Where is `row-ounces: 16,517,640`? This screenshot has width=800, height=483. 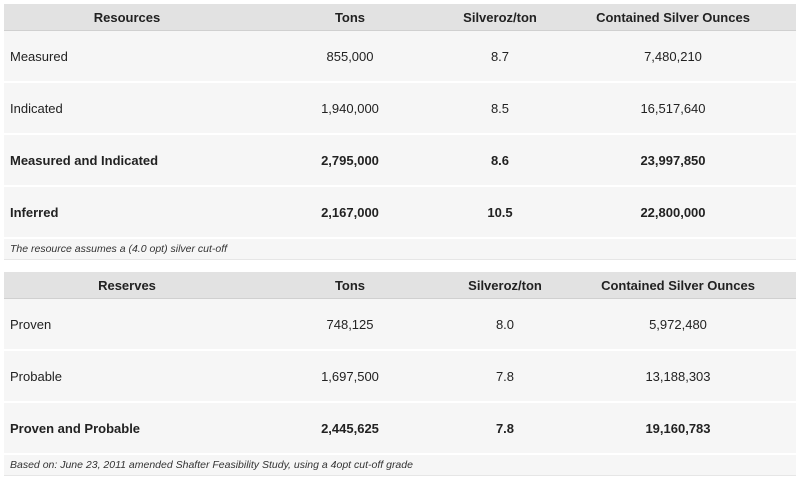 row-ounces: 16,517,640 is located at coordinates (673, 108).